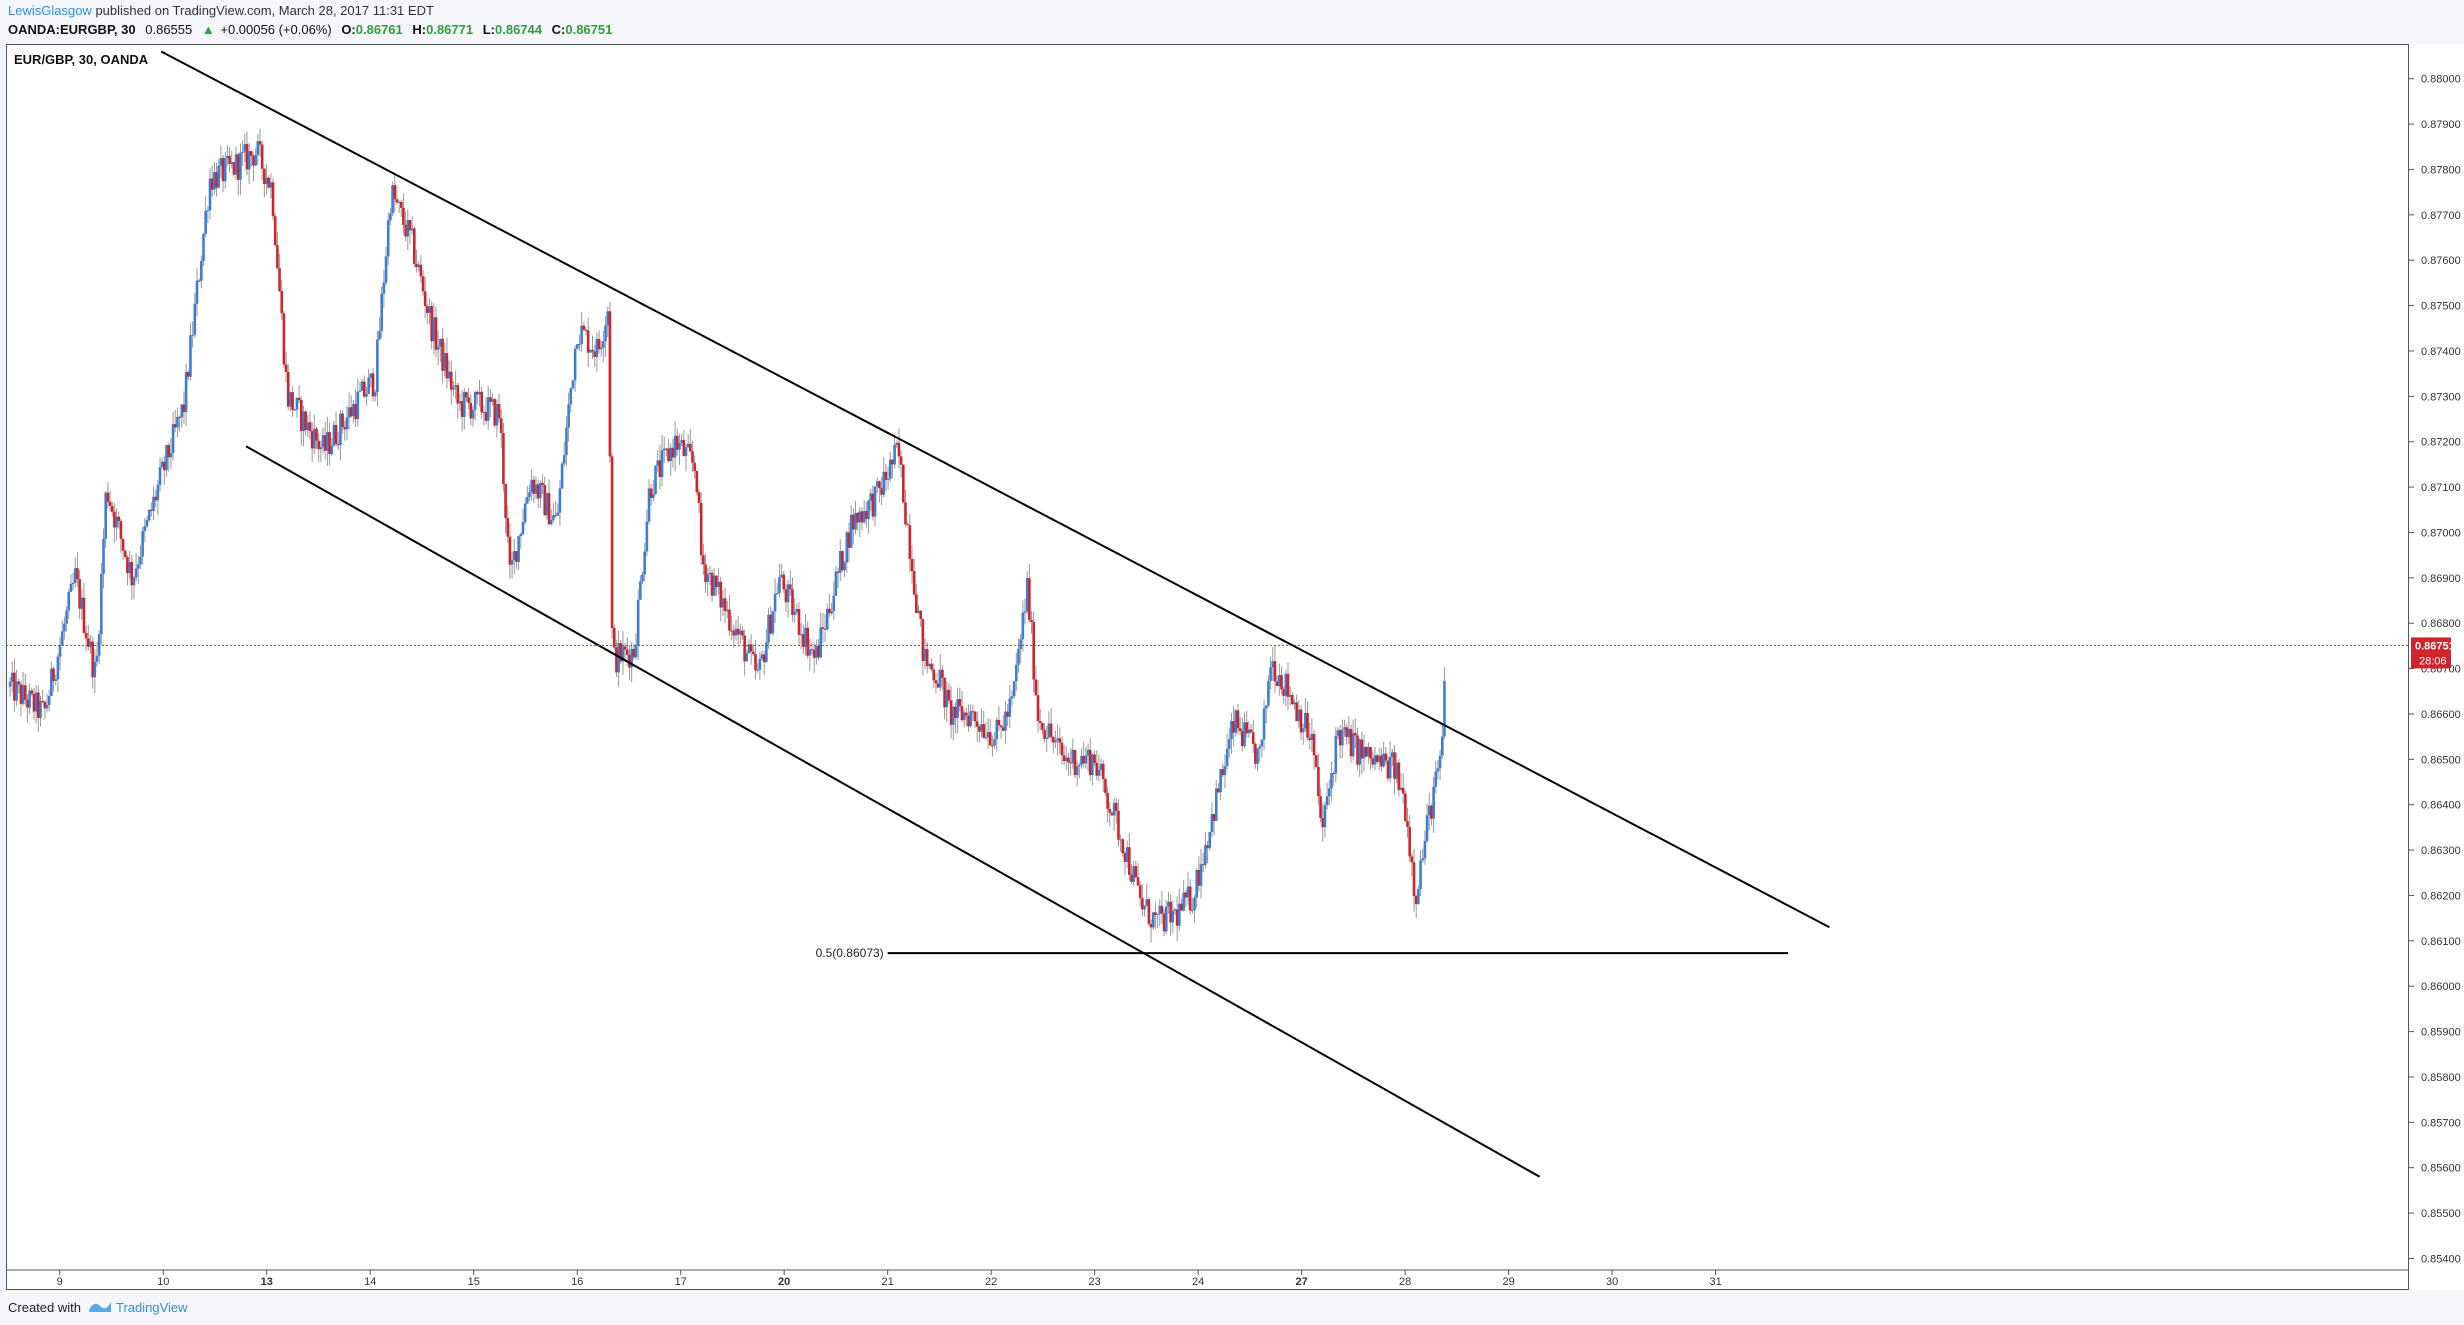 This screenshot has width=2464, height=1325. Describe the element at coordinates (50, 10) in the screenshot. I see `author-link: LewisGlasgow` at that location.